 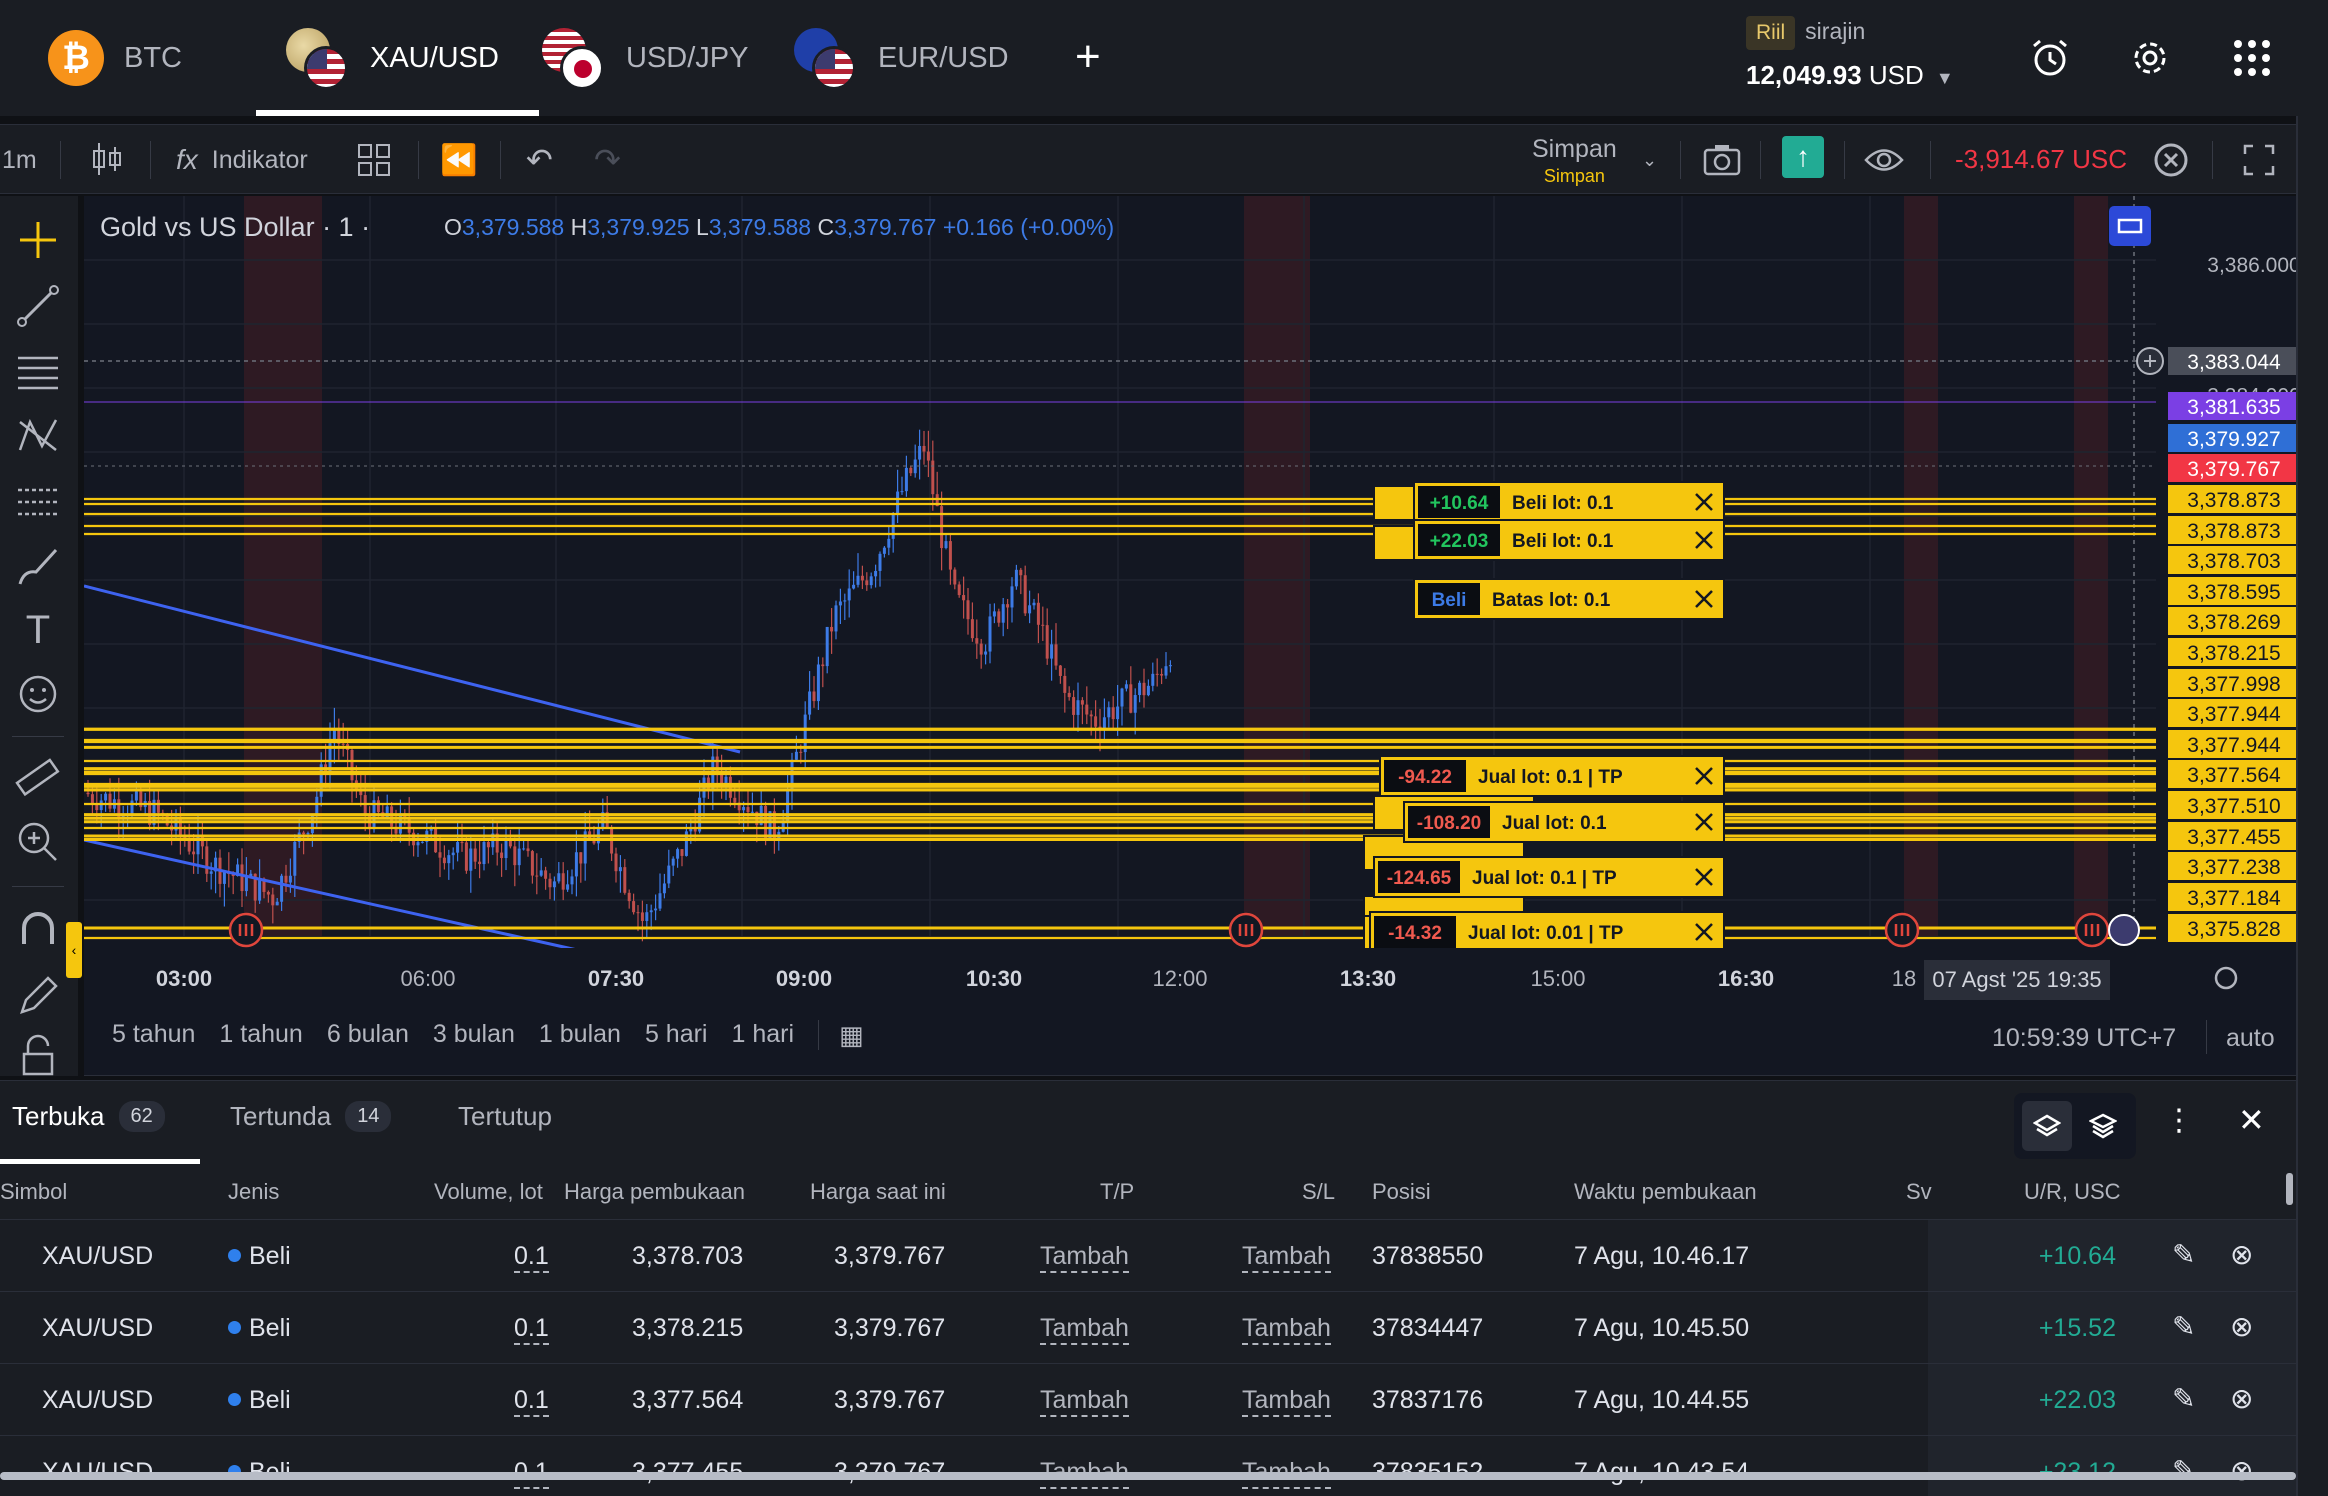 I want to click on fullscreen-icon, so click(x=2259, y=160).